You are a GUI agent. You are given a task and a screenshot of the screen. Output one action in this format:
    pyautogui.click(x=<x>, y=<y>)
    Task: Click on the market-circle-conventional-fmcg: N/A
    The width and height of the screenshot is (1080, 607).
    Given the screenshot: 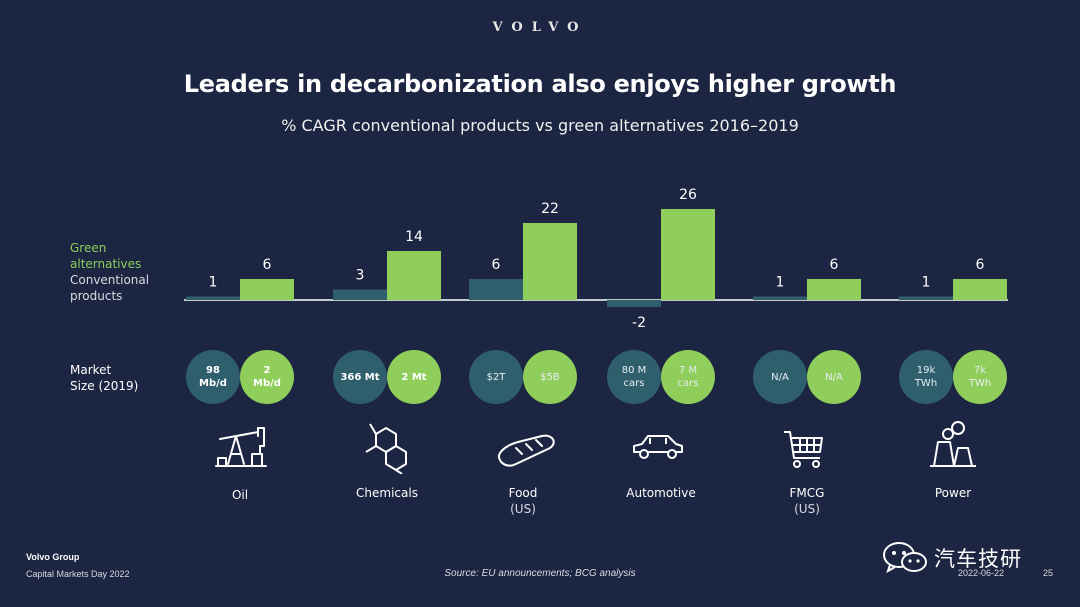 What is the action you would take?
    pyautogui.click(x=780, y=377)
    